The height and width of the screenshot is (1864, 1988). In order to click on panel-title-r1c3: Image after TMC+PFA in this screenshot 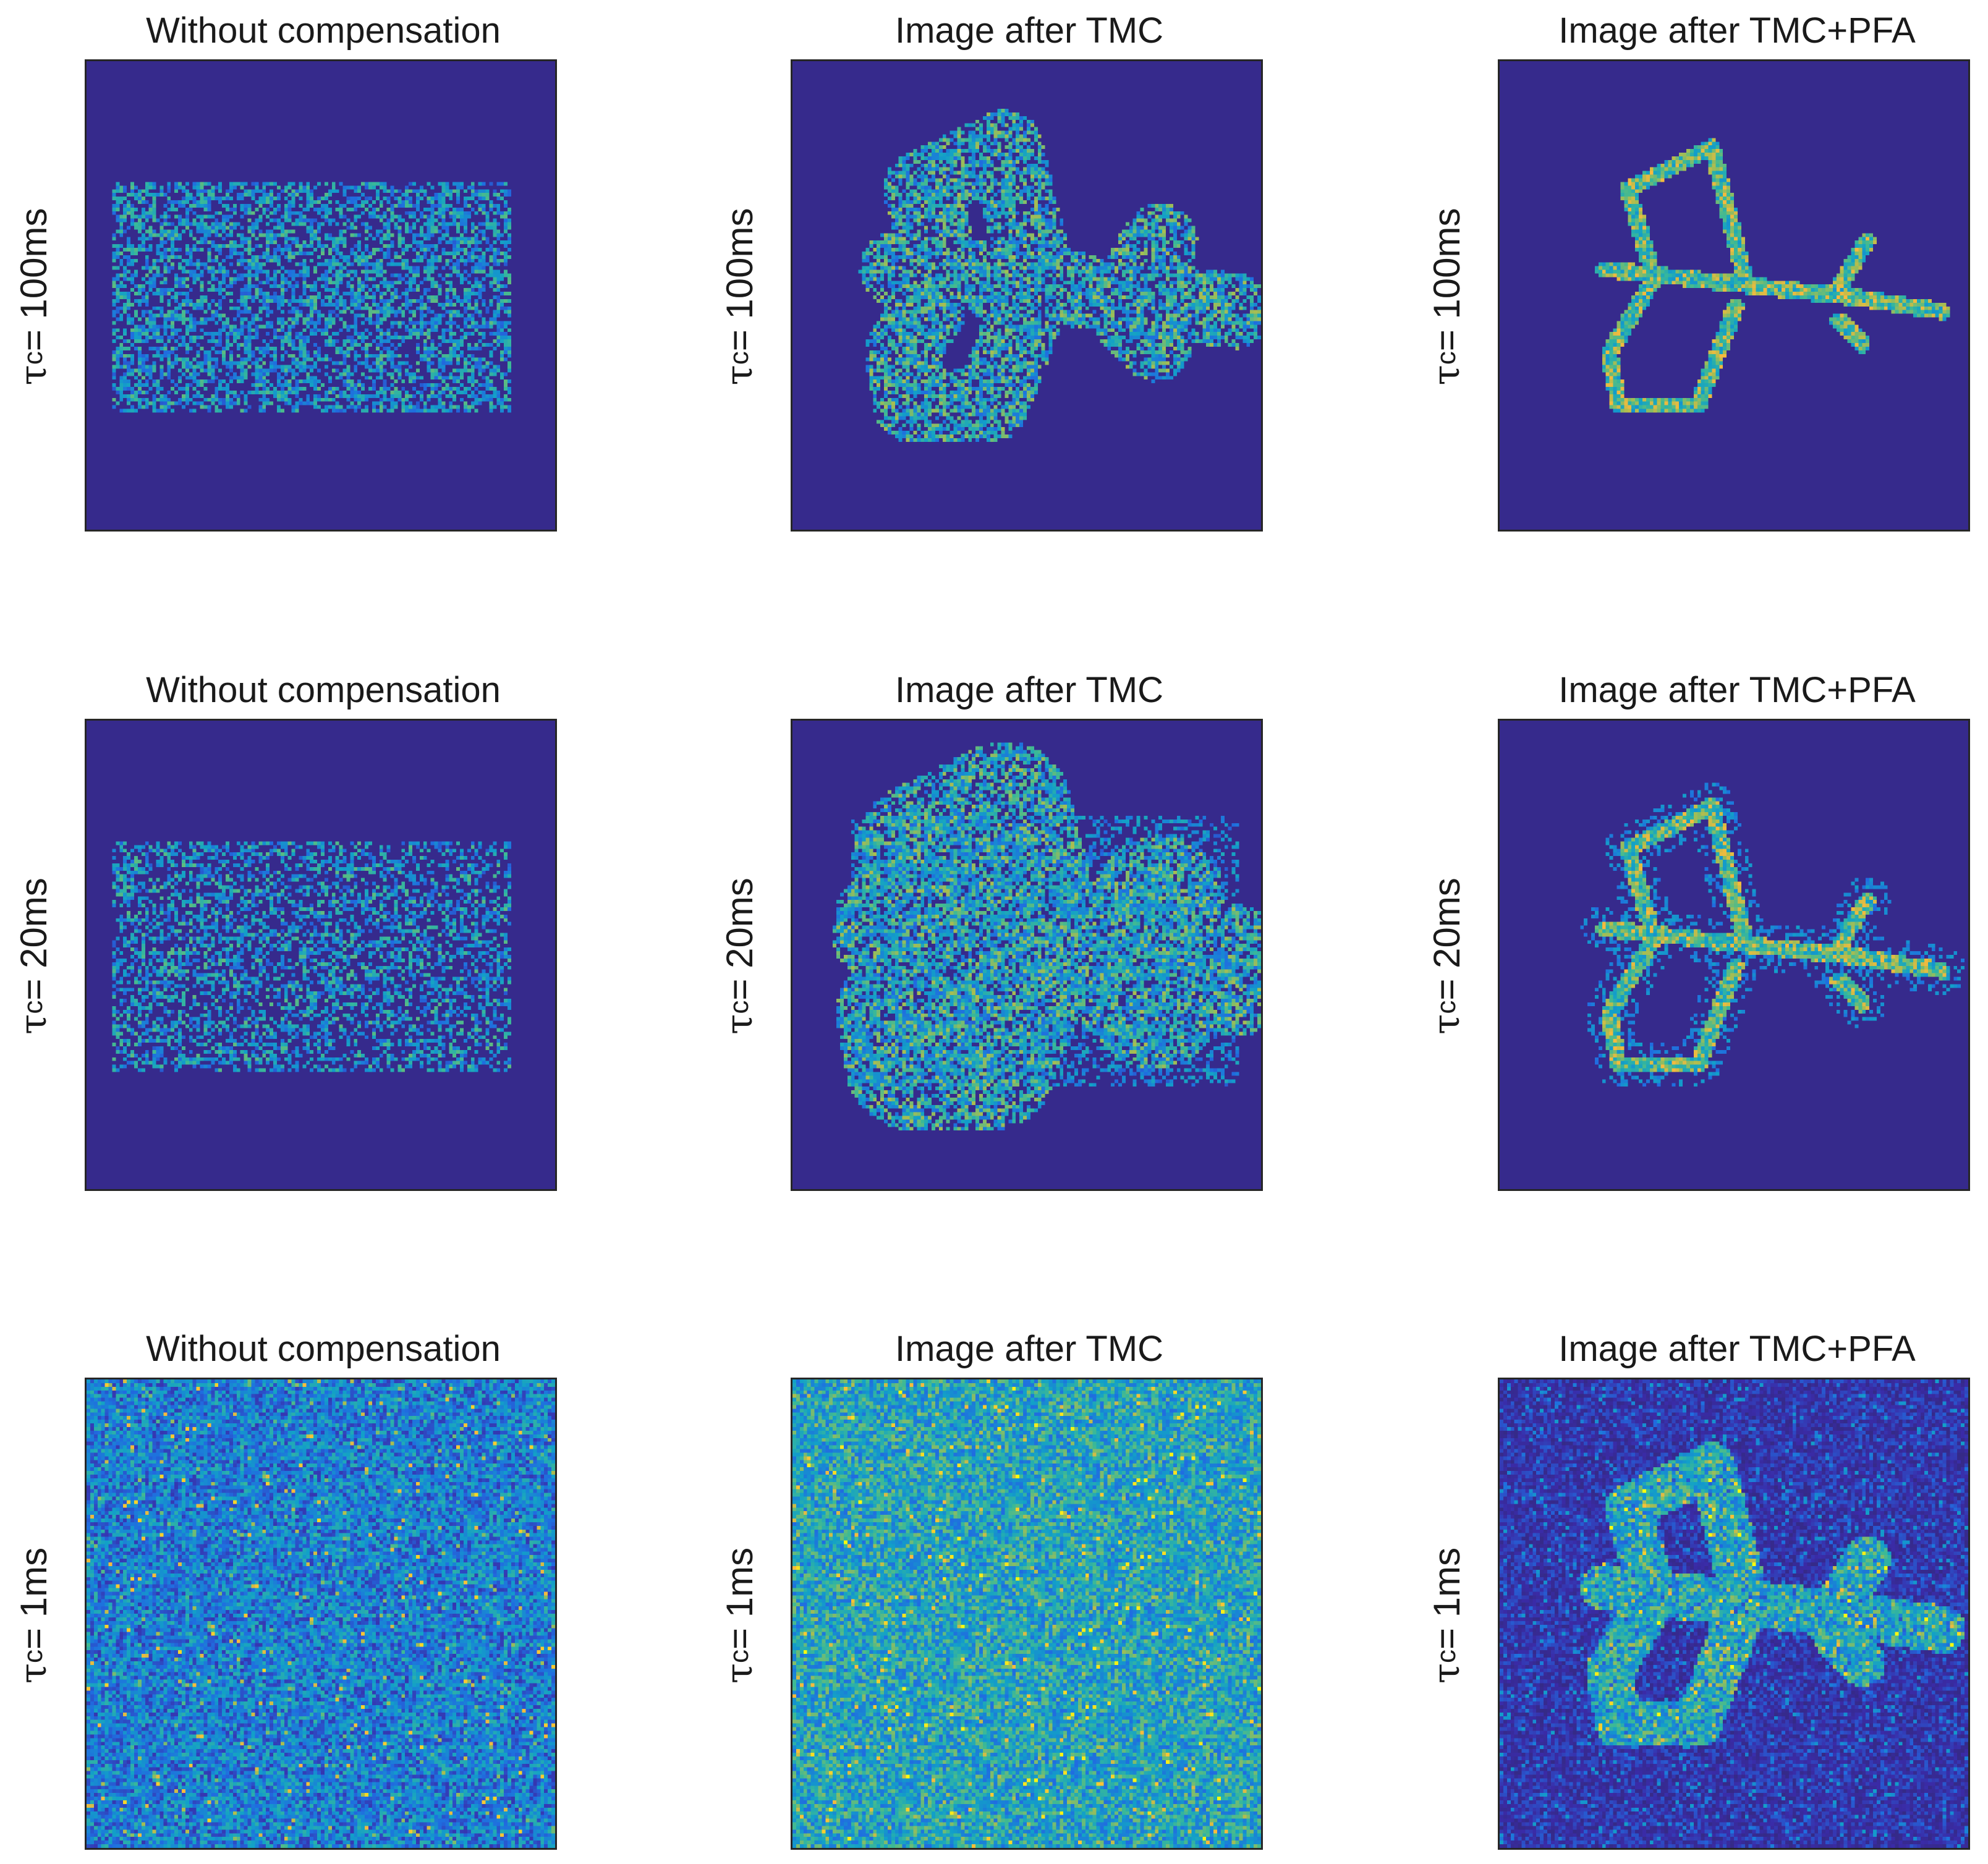, I will do `click(1737, 31)`.